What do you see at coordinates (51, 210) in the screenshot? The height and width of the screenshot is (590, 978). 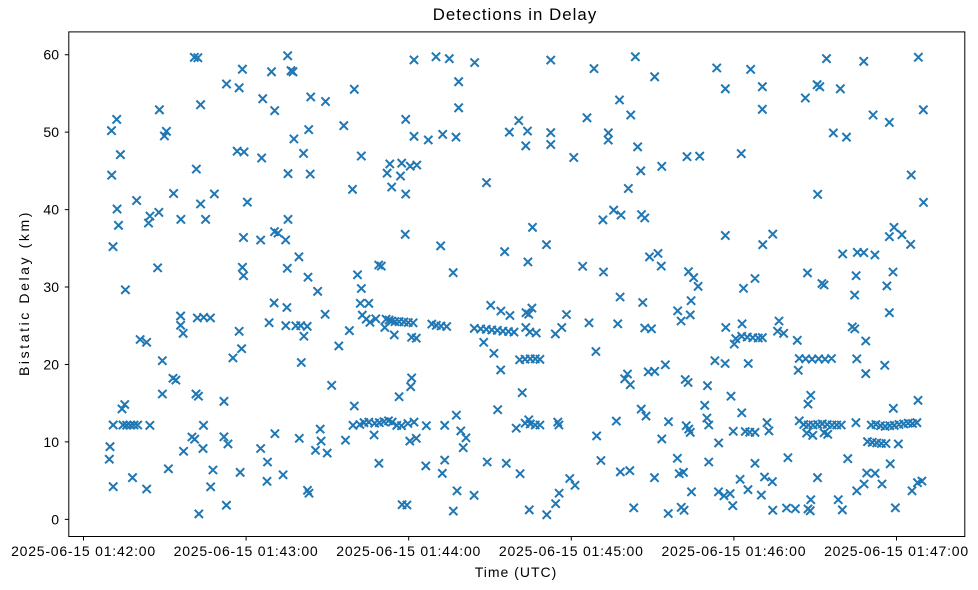 I see `svg-text: 40` at bounding box center [51, 210].